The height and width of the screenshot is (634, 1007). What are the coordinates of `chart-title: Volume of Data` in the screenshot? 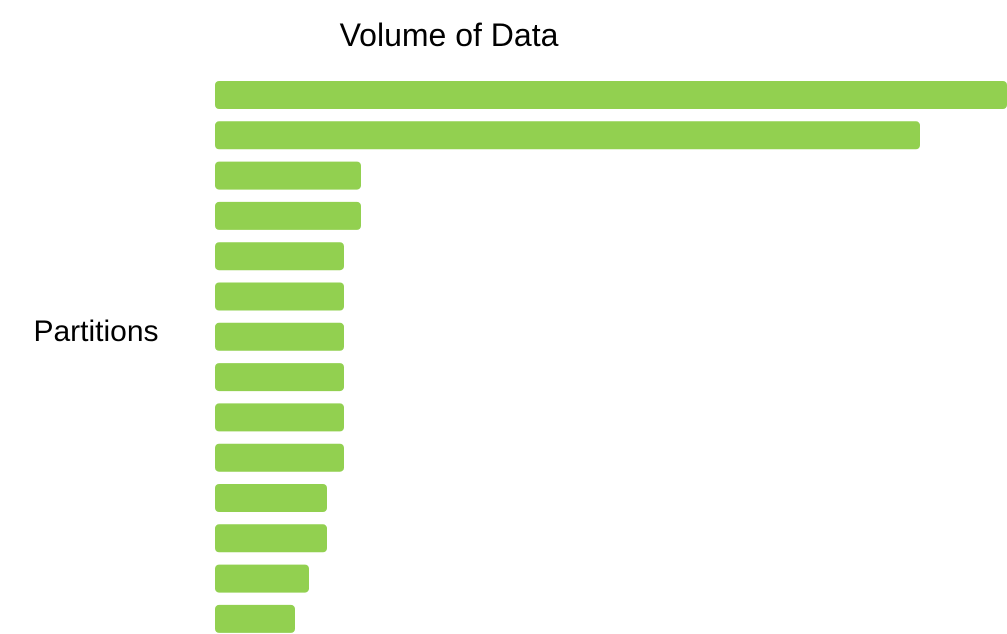 It's located at (449, 35).